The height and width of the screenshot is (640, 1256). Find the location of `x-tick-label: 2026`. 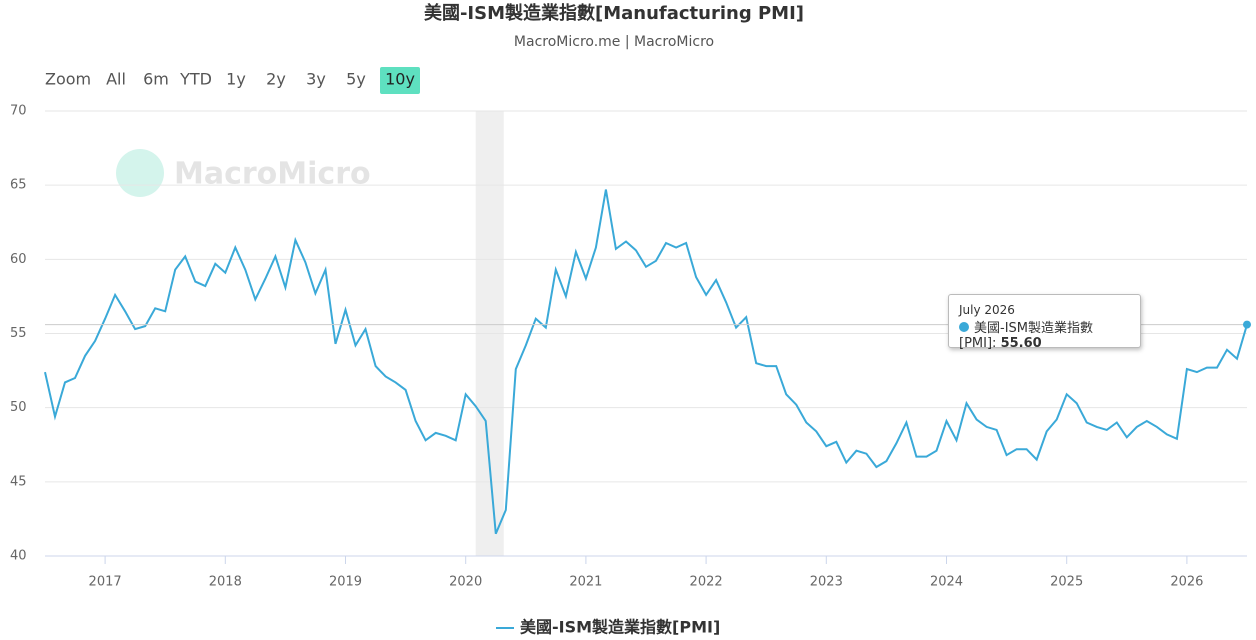

x-tick-label: 2026 is located at coordinates (1186, 582).